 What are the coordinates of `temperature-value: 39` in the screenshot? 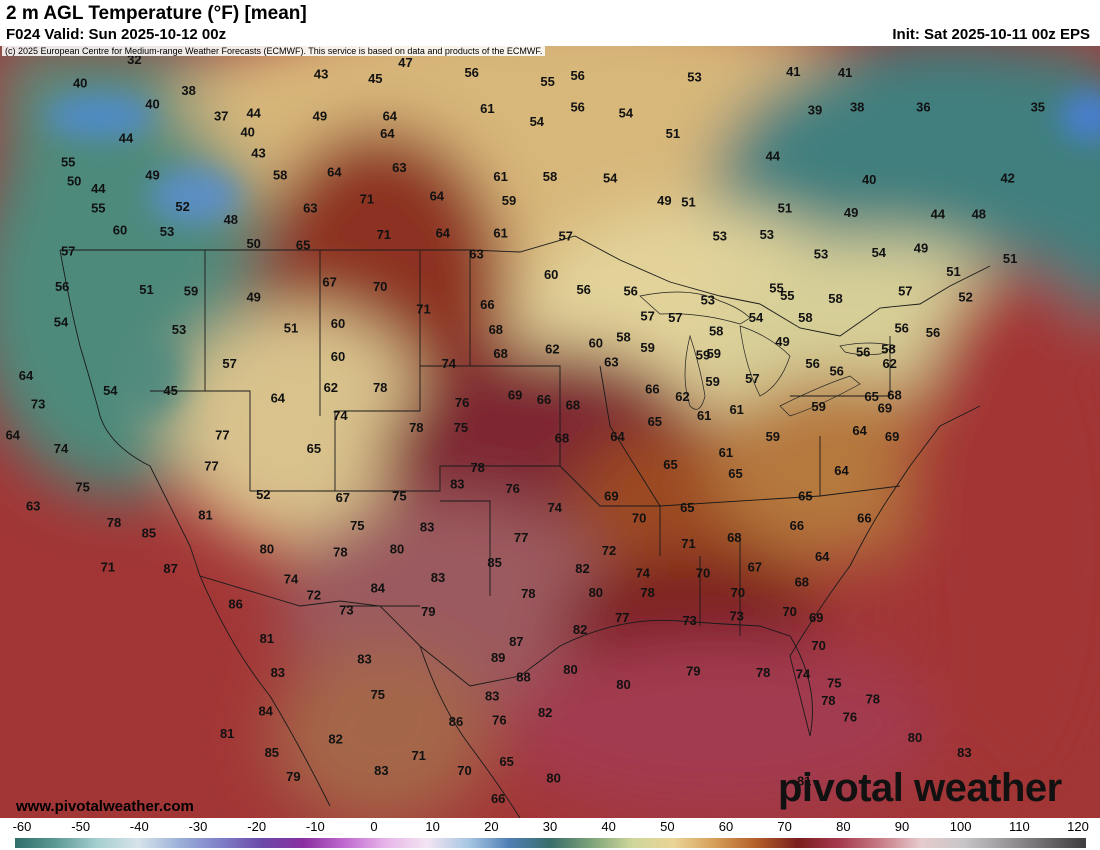 It's located at (815, 109).